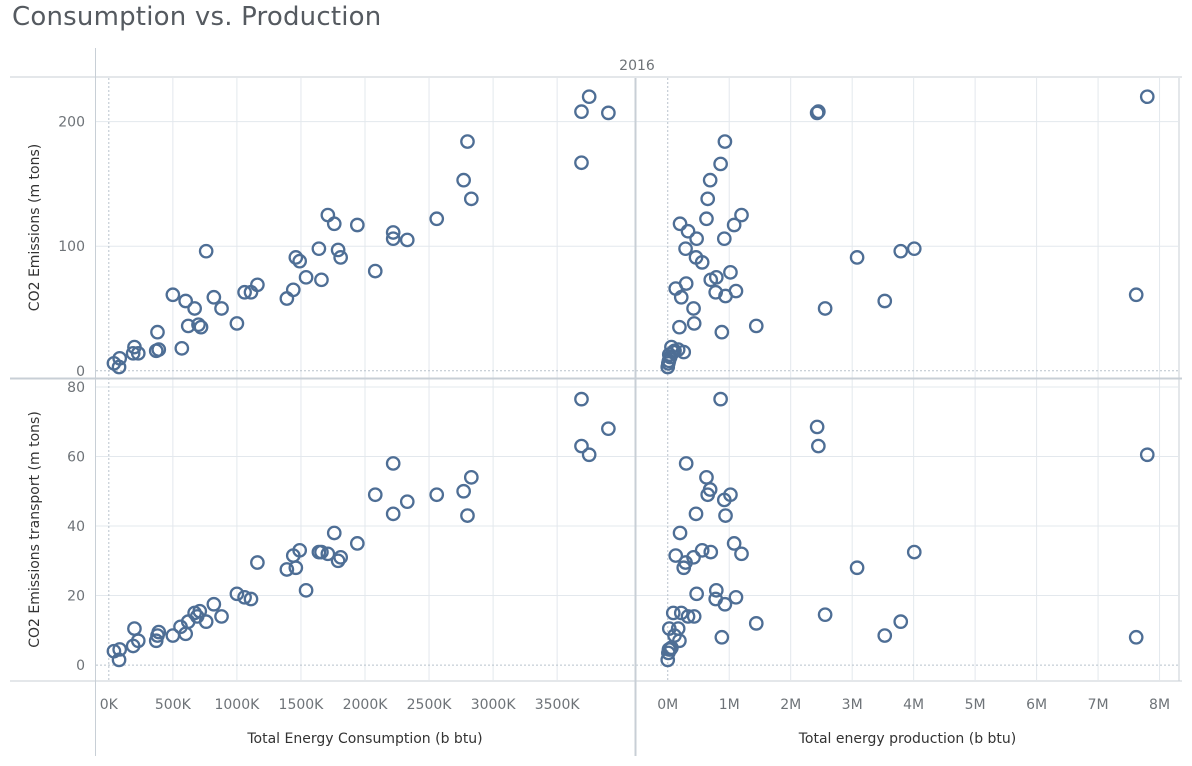 The width and height of the screenshot is (1192, 766). I want to click on x-tick-label: 0M, so click(667, 705).